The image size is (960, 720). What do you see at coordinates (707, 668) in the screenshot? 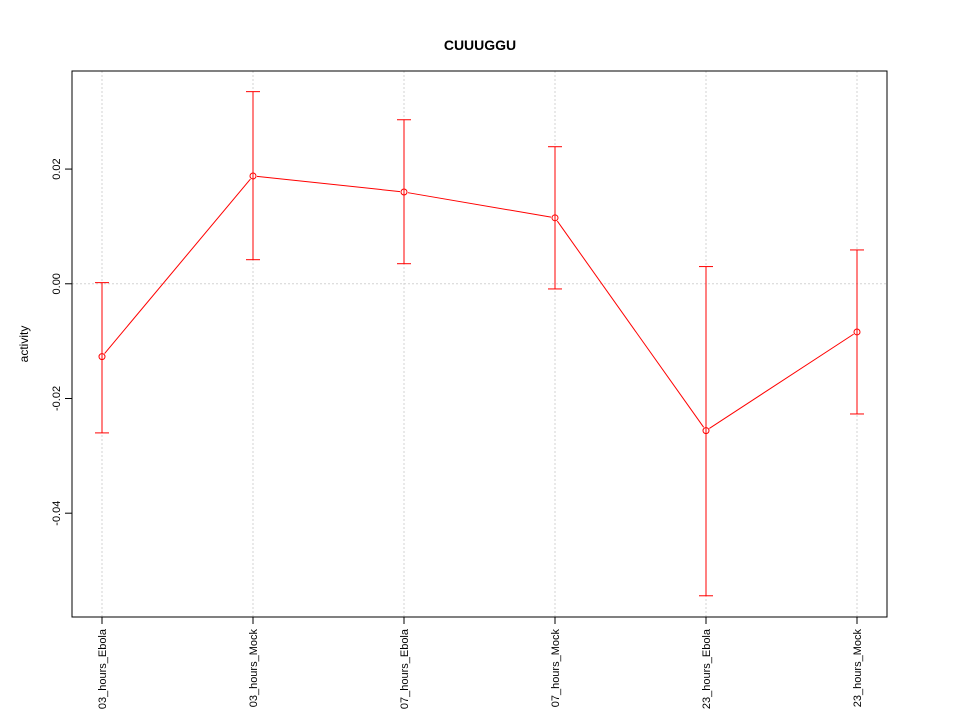
I see `x-tick-label: 23_hours_Ebola` at bounding box center [707, 668].